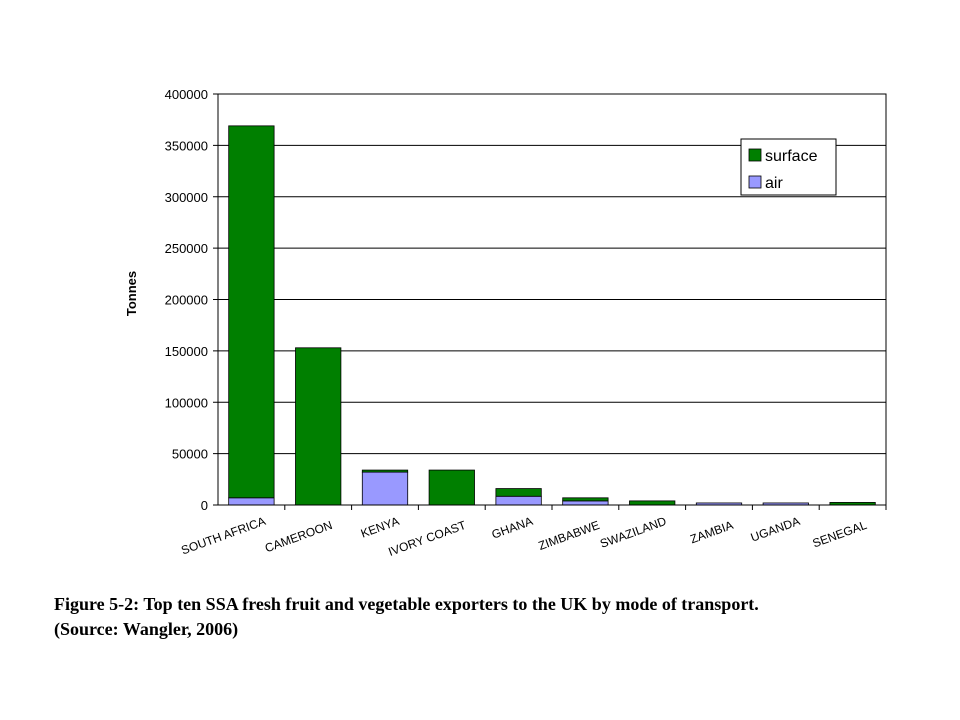  I want to click on caption-line-2: (Source: Wangler, 2006), so click(146, 629).